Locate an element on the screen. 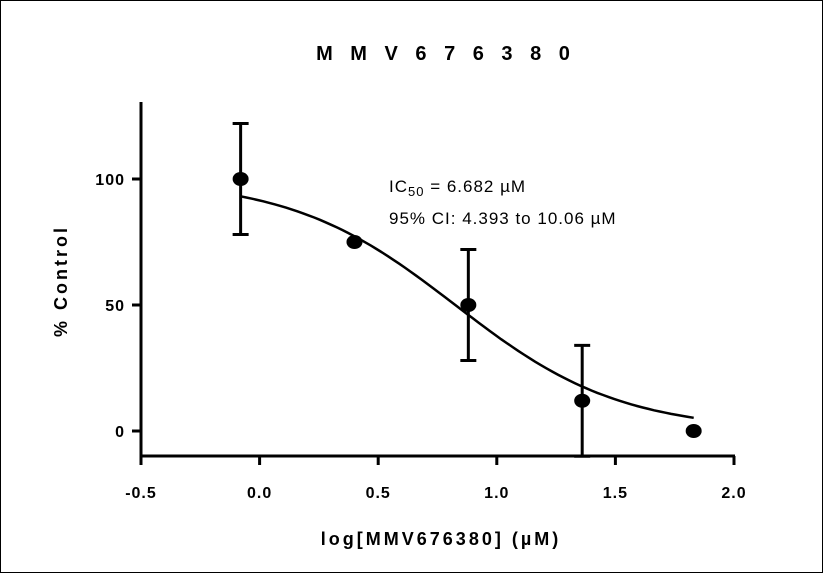 This screenshot has height=574, width=823. ic50-value: = 6.682 µM is located at coordinates (475, 186).